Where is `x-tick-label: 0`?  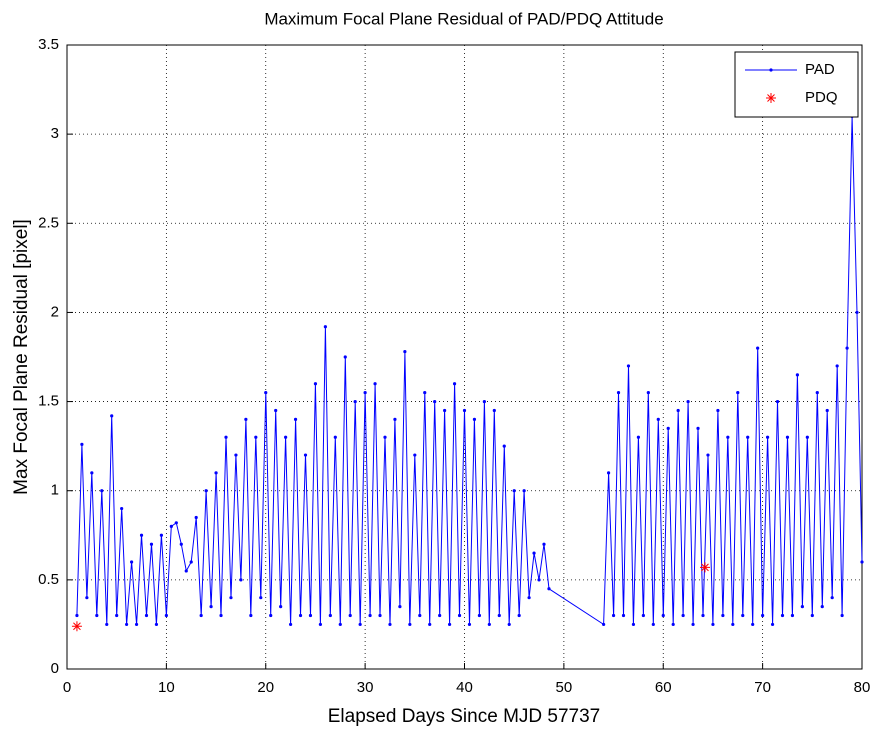 x-tick-label: 0 is located at coordinates (67, 687).